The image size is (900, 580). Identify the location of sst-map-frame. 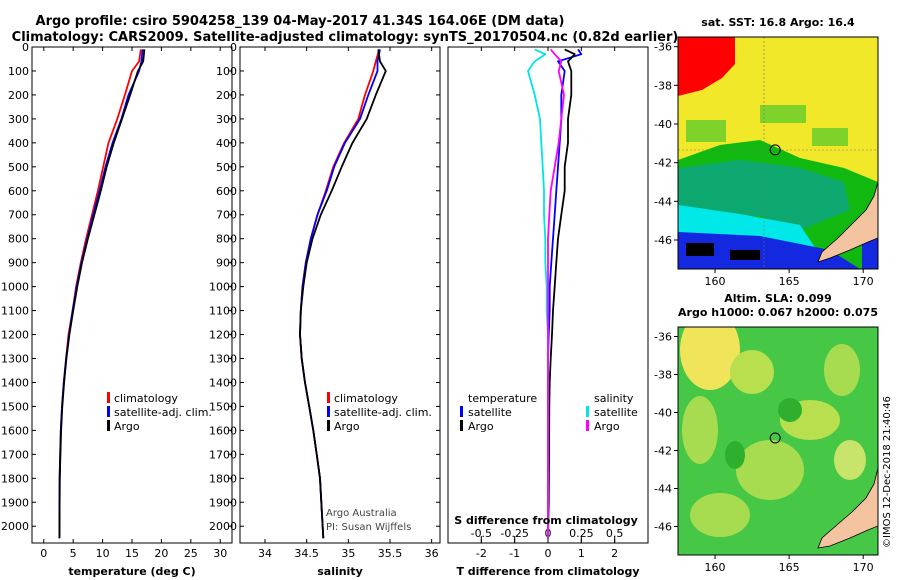
(778, 153).